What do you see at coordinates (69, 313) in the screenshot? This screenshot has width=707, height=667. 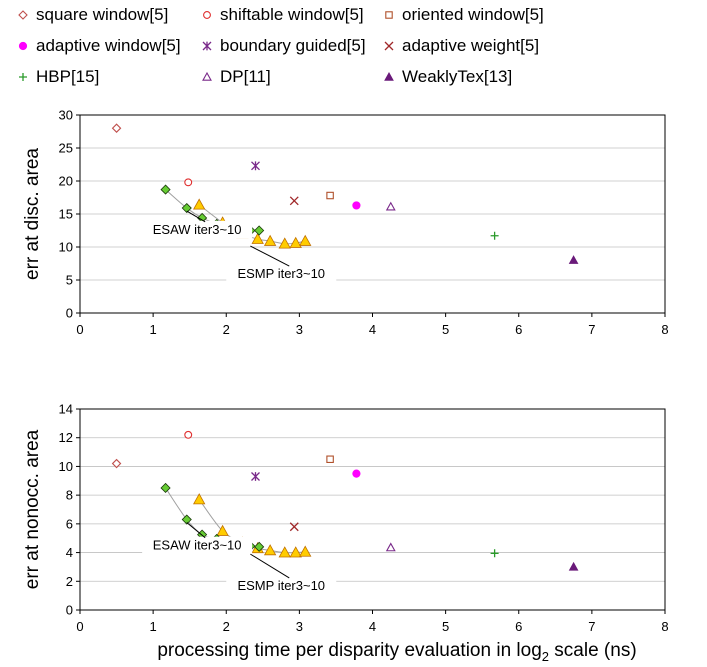 I see `y-tick-label: 0` at bounding box center [69, 313].